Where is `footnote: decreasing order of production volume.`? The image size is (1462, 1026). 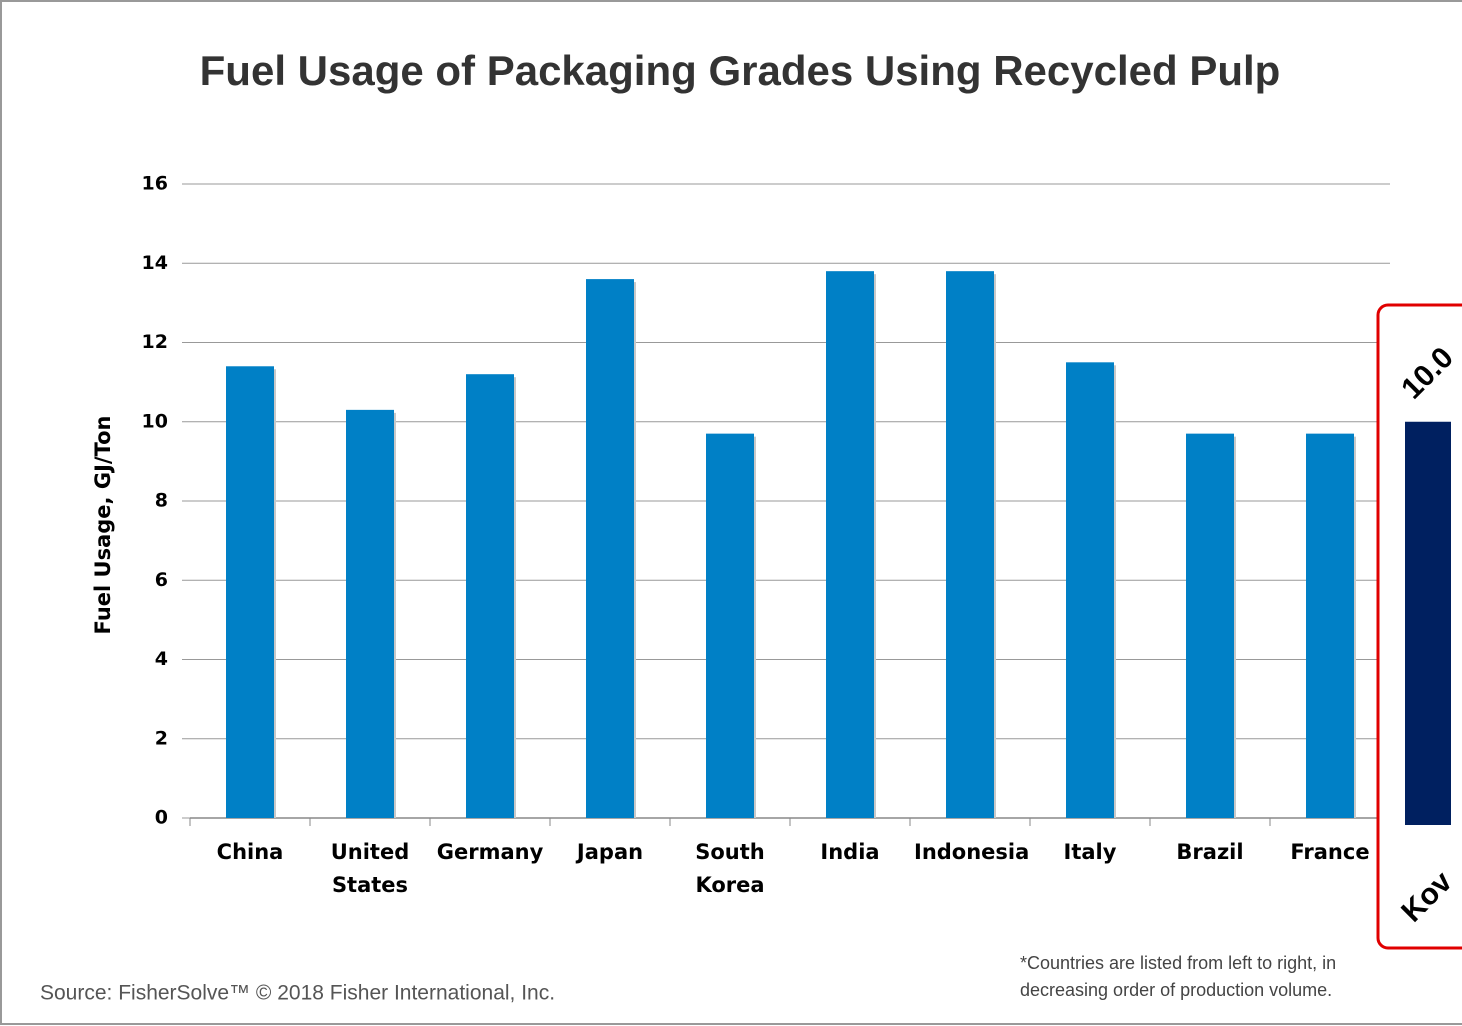
footnote: decreasing order of production volume. is located at coordinates (1176, 990).